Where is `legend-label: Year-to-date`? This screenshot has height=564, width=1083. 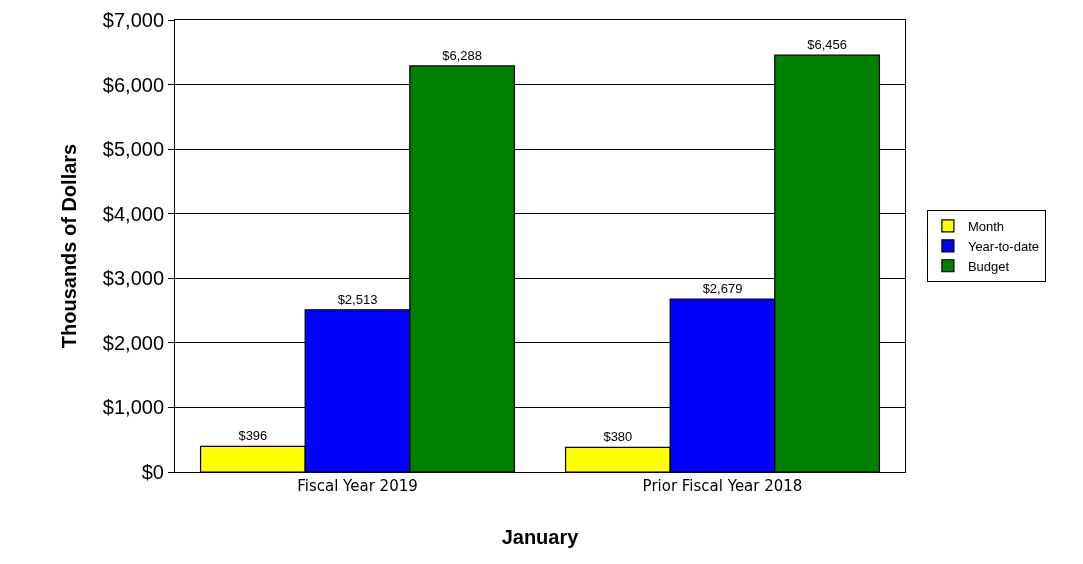
legend-label: Year-to-date is located at coordinates (1003, 246).